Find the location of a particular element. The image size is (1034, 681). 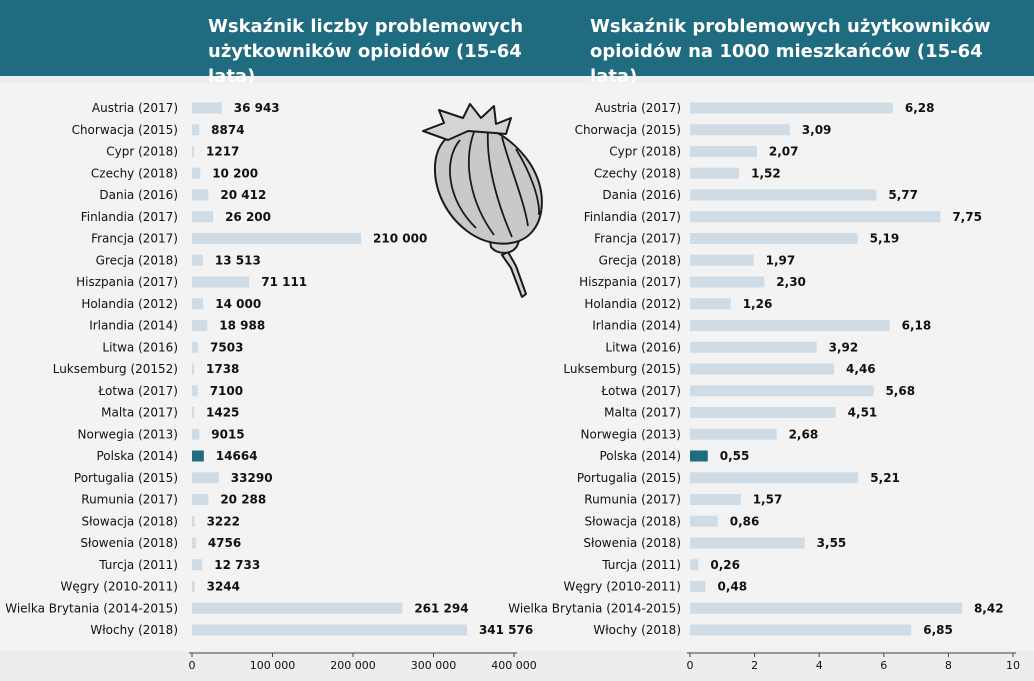

left-value-label: 4756 is located at coordinates (224, 543).